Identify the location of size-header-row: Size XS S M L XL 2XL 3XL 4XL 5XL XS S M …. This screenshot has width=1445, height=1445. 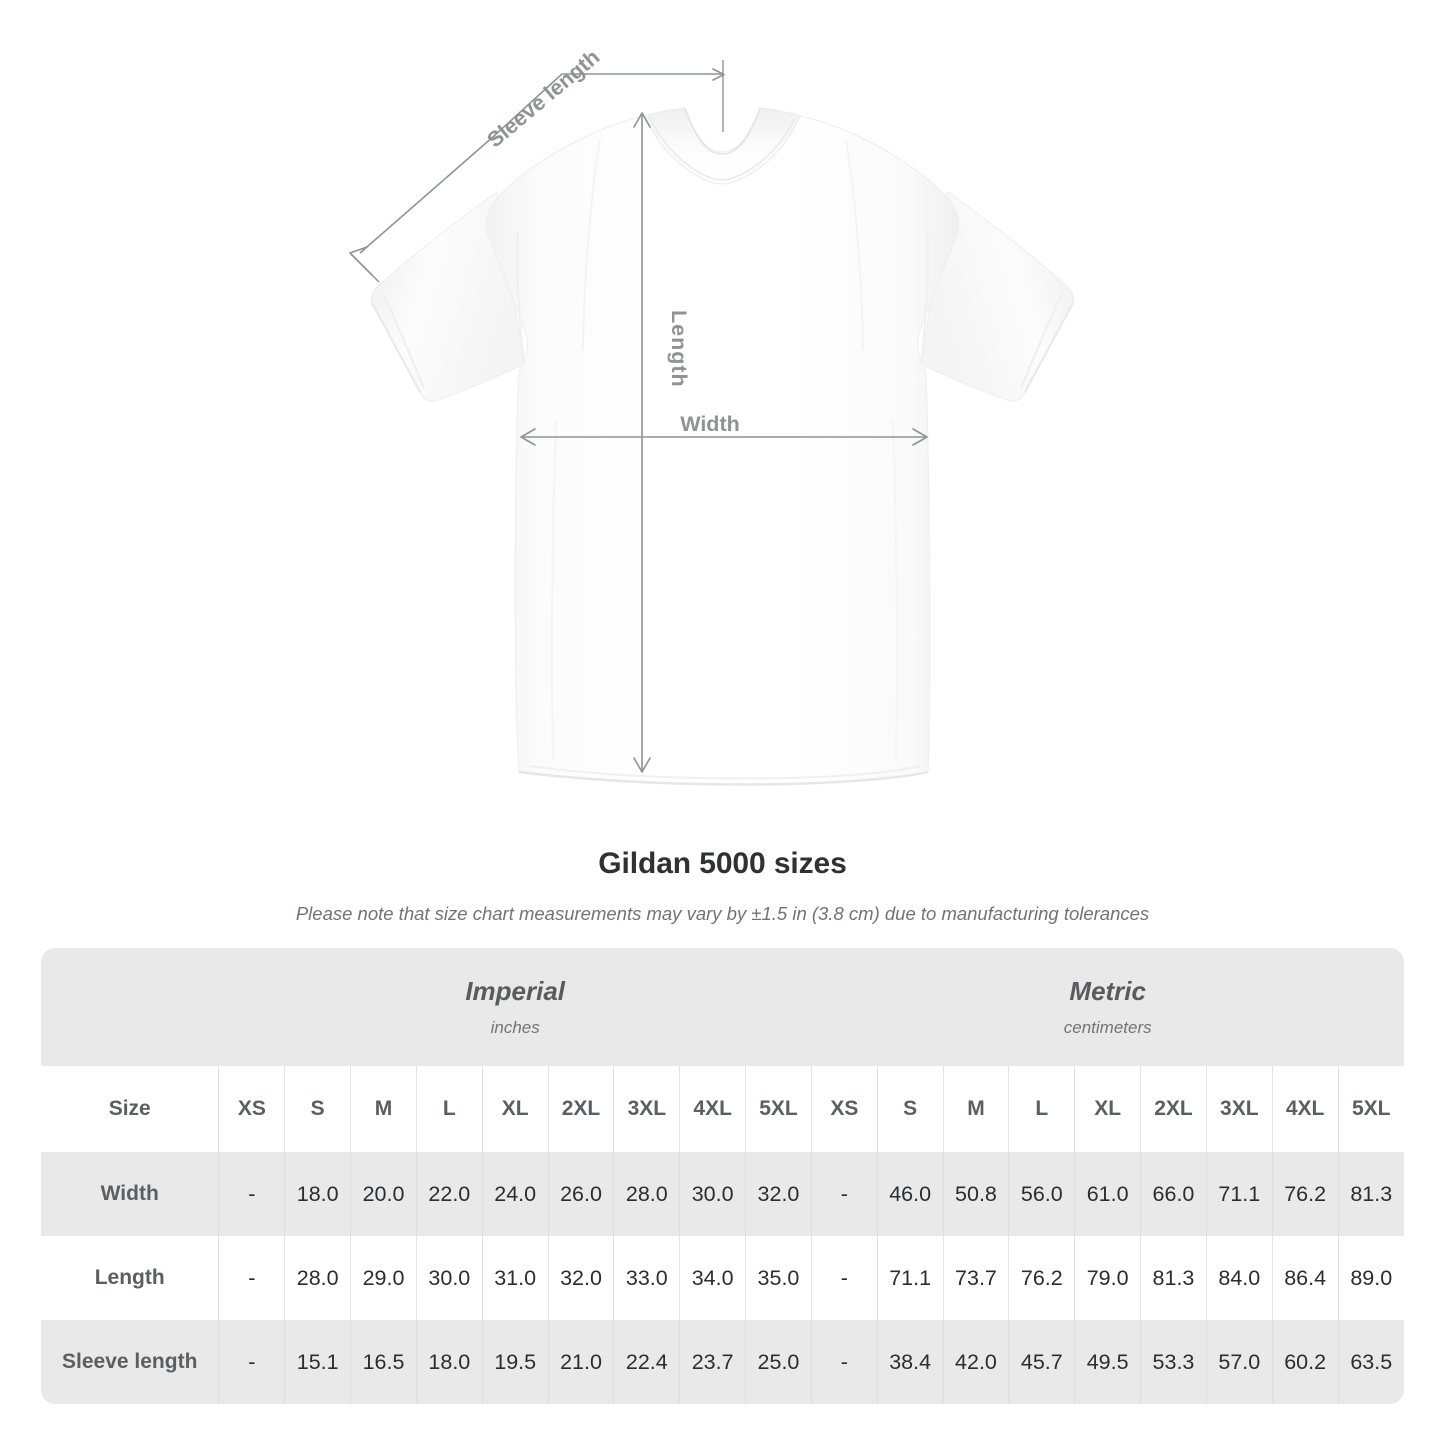
(722, 1109).